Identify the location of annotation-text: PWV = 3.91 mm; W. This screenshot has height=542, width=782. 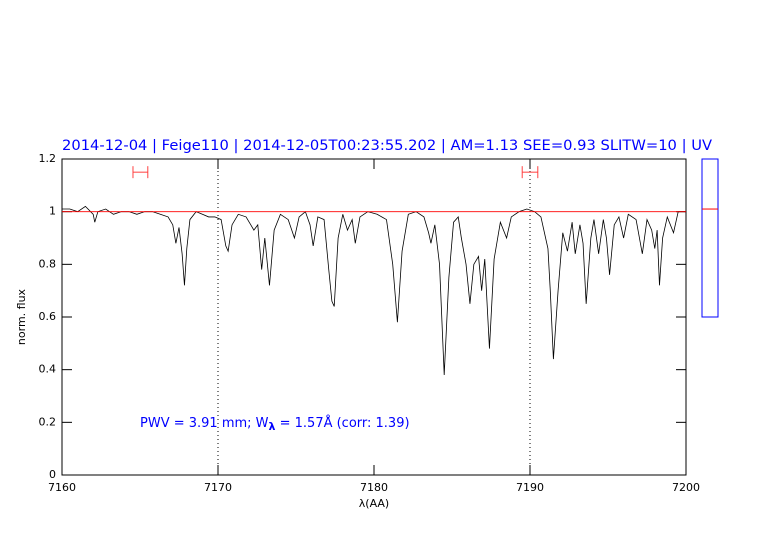
(204, 423).